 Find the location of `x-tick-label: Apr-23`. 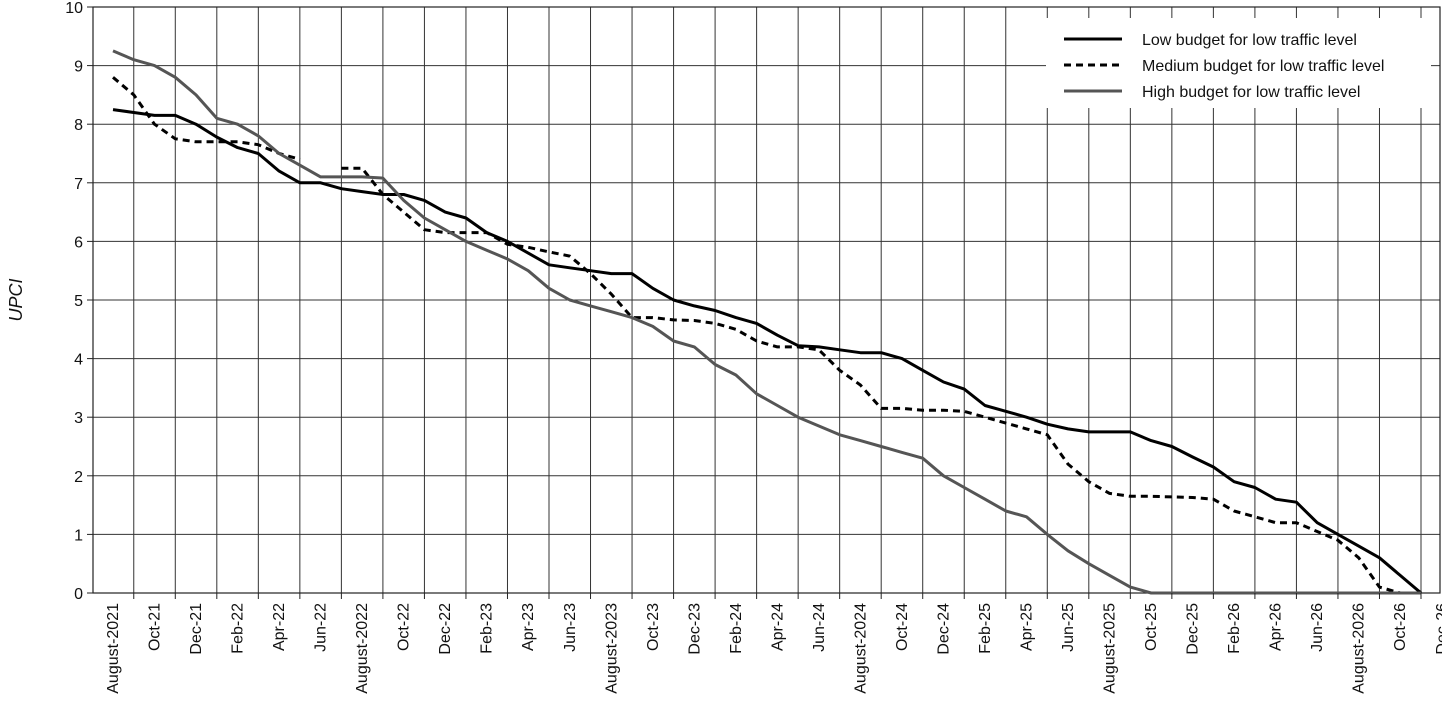

x-tick-label: Apr-23 is located at coordinates (528, 627).